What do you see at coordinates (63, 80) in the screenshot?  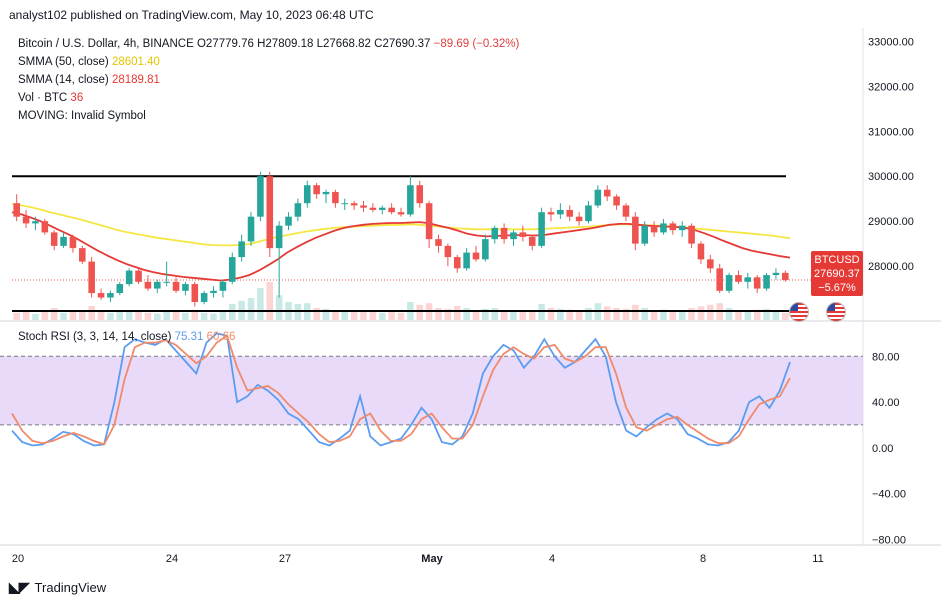 I see `sma14-label: SMMA (14, close)` at bounding box center [63, 80].